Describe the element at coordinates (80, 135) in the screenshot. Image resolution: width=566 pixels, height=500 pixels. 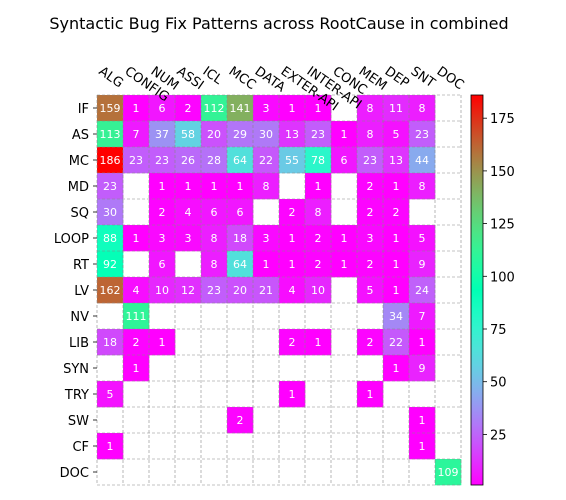
I see `y-tick-label: AS` at that location.